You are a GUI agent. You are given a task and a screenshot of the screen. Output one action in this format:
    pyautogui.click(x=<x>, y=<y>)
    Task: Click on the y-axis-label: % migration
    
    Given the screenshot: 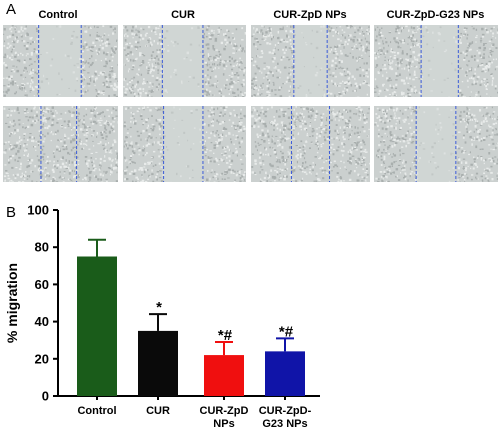 What is the action you would take?
    pyautogui.click(x=12, y=303)
    